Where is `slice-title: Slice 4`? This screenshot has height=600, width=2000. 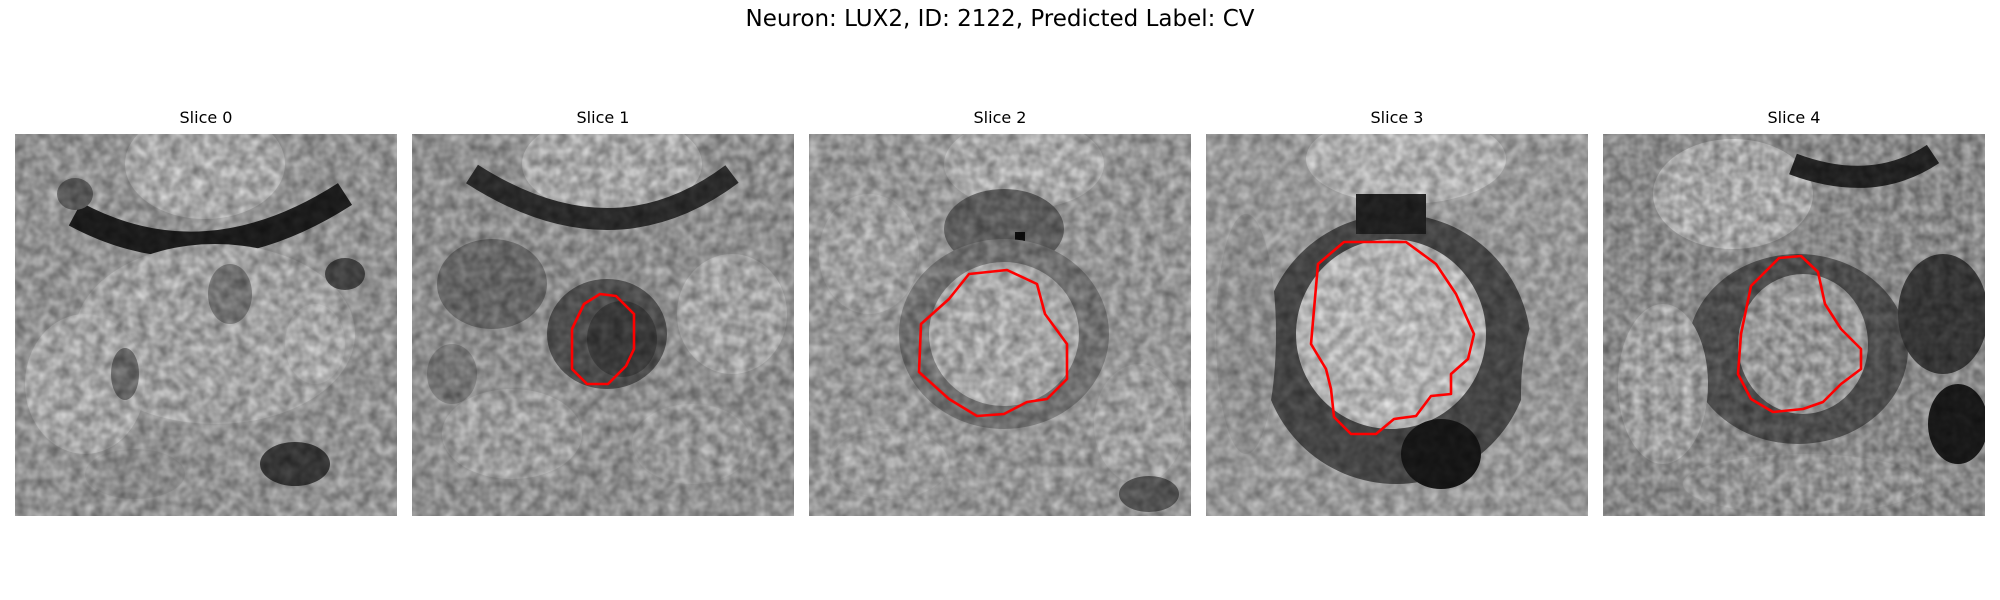 slice-title: Slice 4 is located at coordinates (1794, 117).